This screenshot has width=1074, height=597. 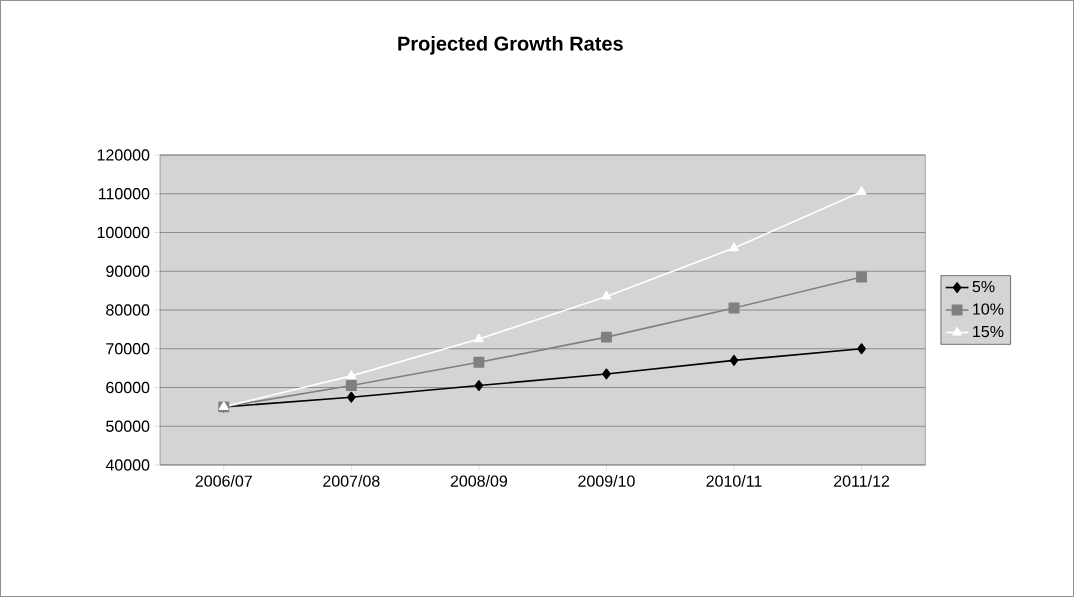 What do you see at coordinates (124, 194) in the screenshot?
I see `y-tick-label: 110000` at bounding box center [124, 194].